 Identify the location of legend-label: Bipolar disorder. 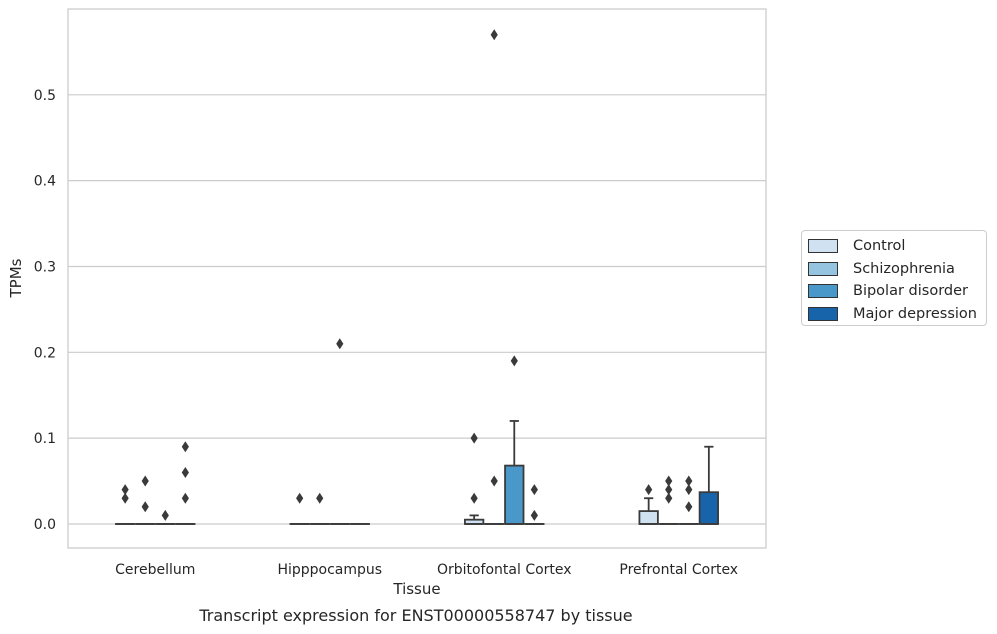
(910, 291).